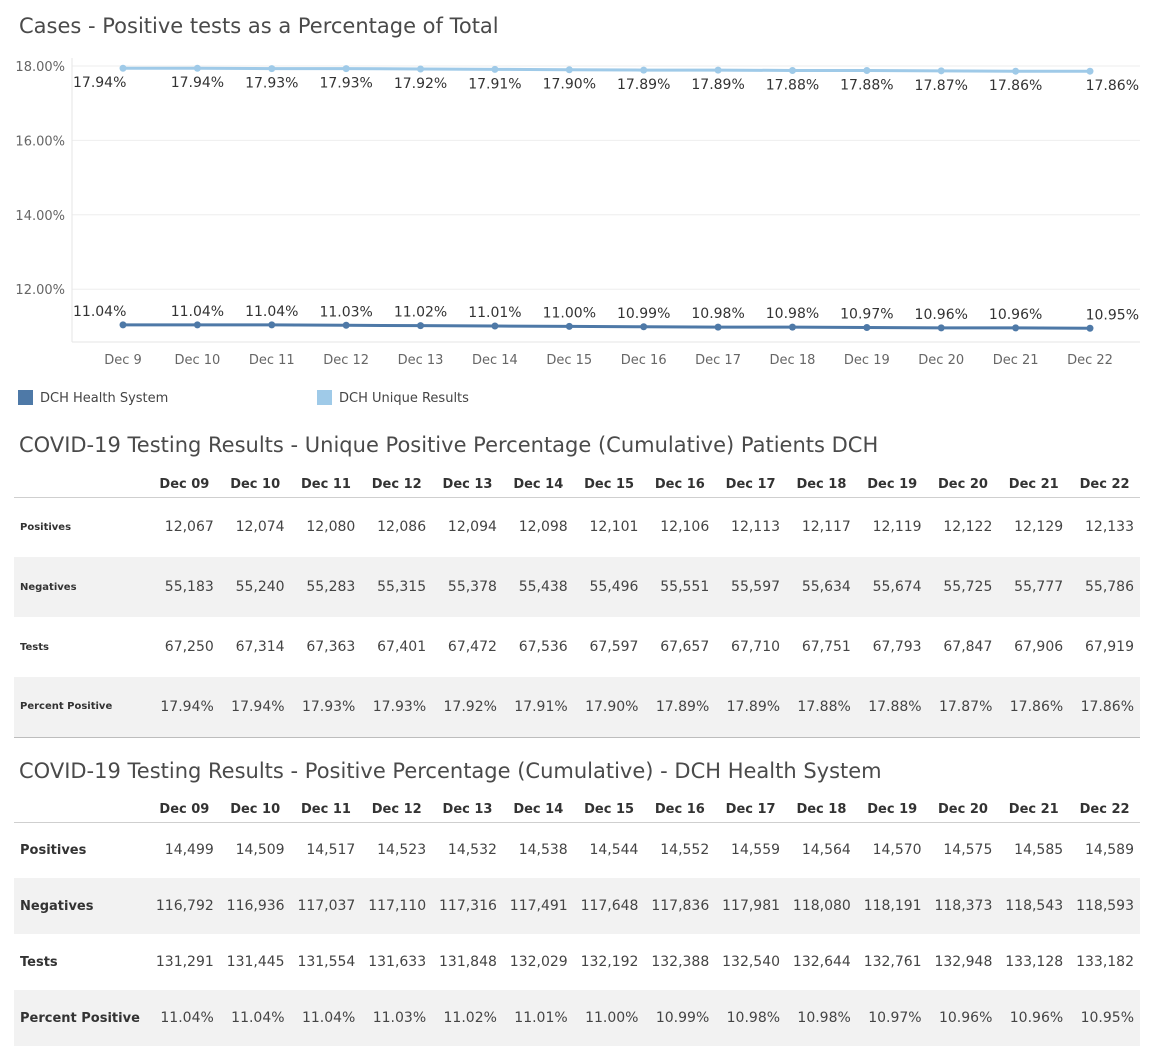 Image resolution: width=1154 pixels, height=1046 pixels. What do you see at coordinates (468, 906) in the screenshot?
I see `table-cell: 117,316` at bounding box center [468, 906].